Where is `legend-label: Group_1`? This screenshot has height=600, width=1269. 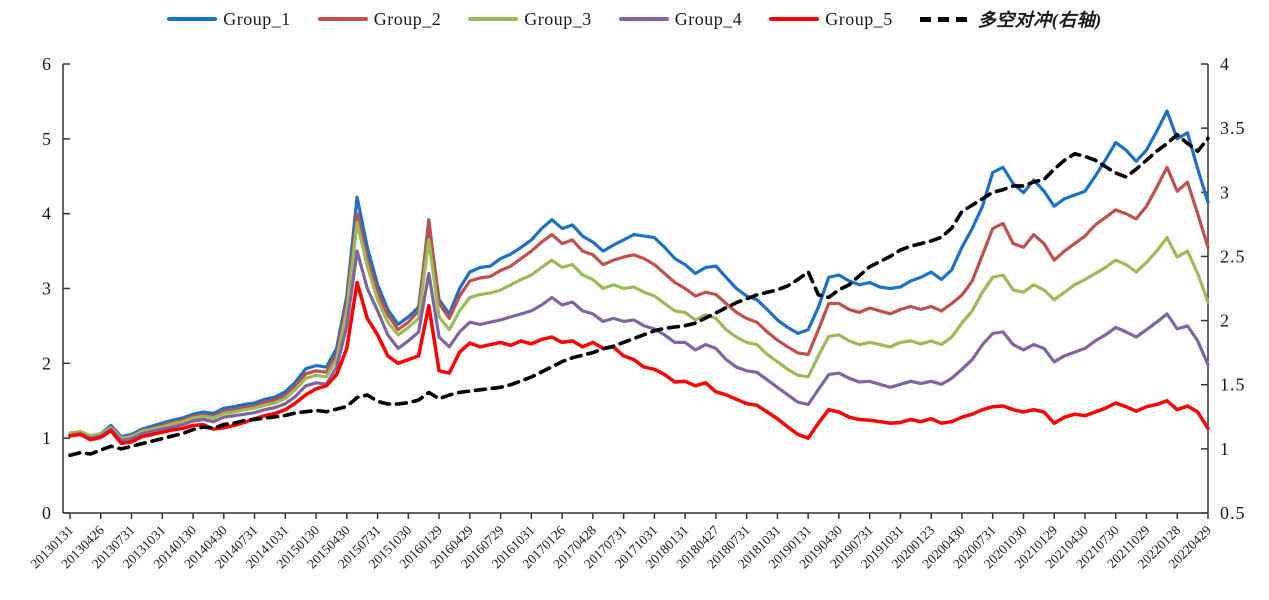
legend-label: Group_1 is located at coordinates (257, 18).